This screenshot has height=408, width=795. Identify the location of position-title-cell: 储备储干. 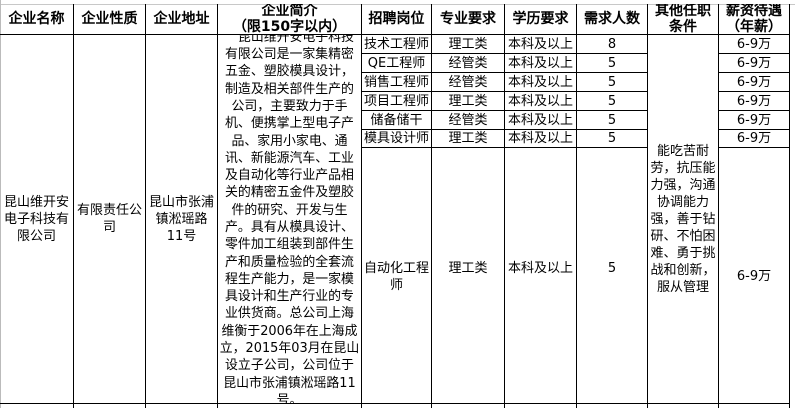
(397, 120).